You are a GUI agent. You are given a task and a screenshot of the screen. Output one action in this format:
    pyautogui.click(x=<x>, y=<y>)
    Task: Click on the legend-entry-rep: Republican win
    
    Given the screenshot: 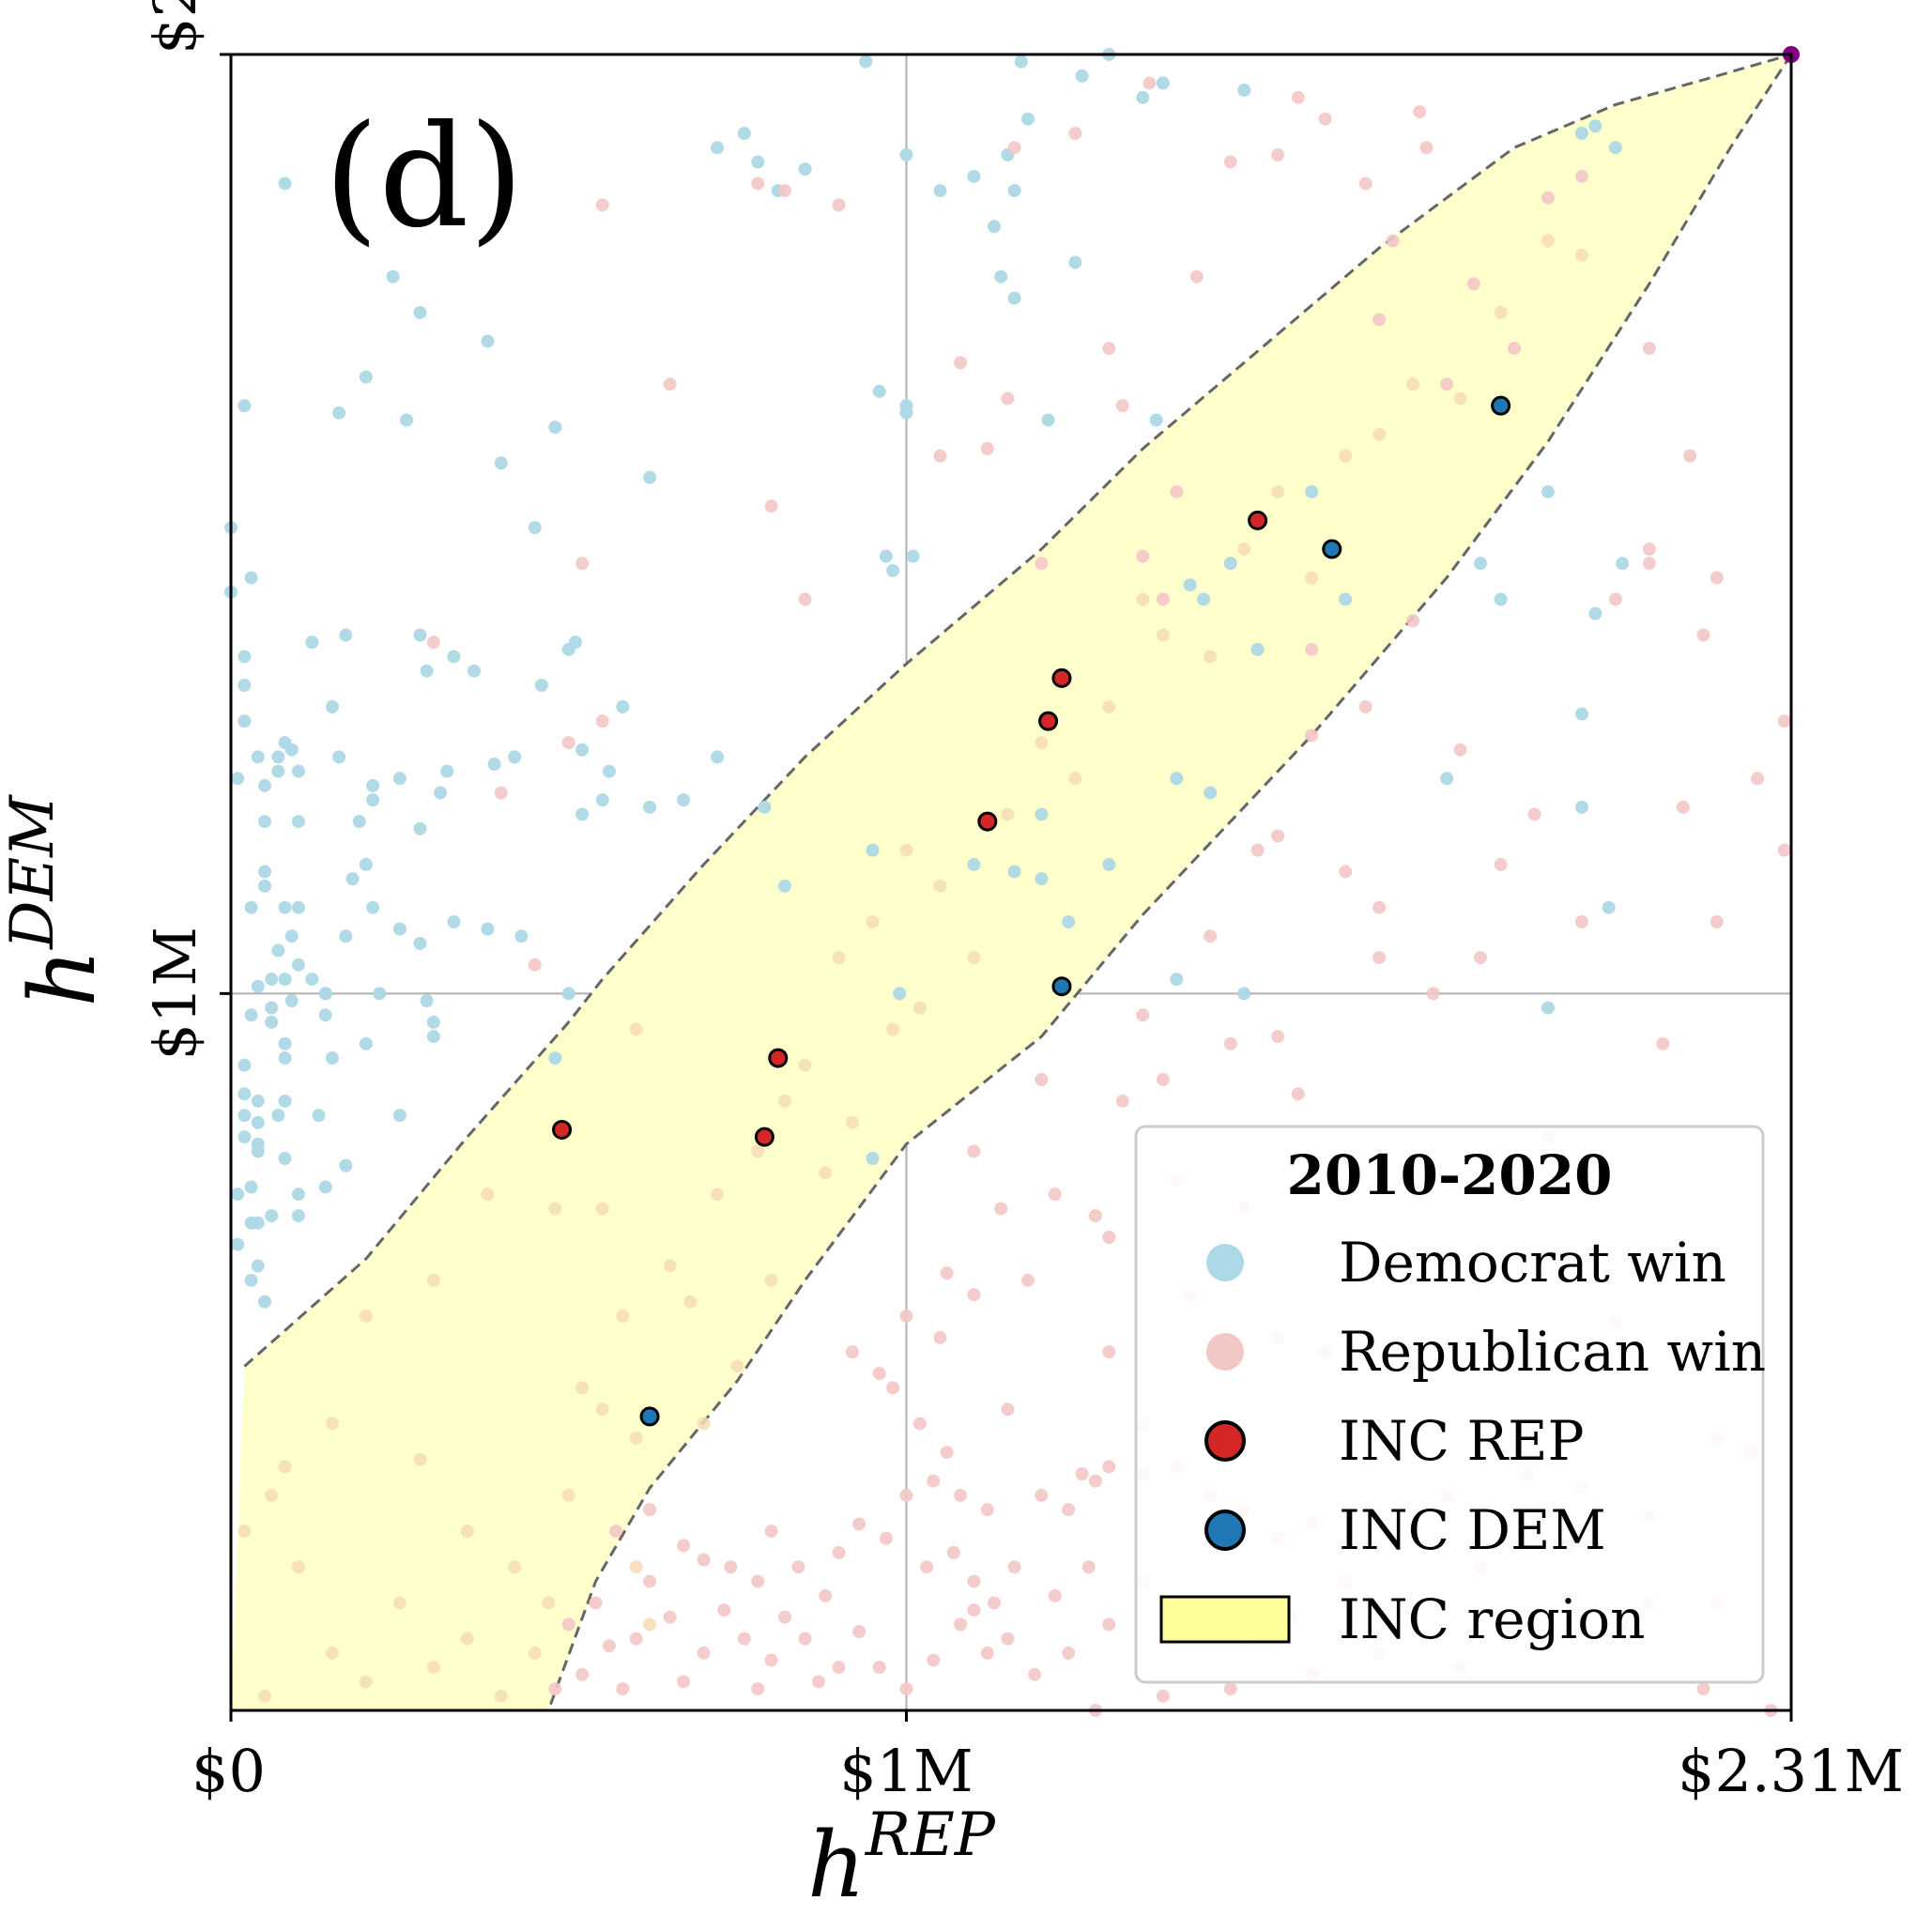 What is the action you would take?
    pyautogui.click(x=1486, y=1352)
    